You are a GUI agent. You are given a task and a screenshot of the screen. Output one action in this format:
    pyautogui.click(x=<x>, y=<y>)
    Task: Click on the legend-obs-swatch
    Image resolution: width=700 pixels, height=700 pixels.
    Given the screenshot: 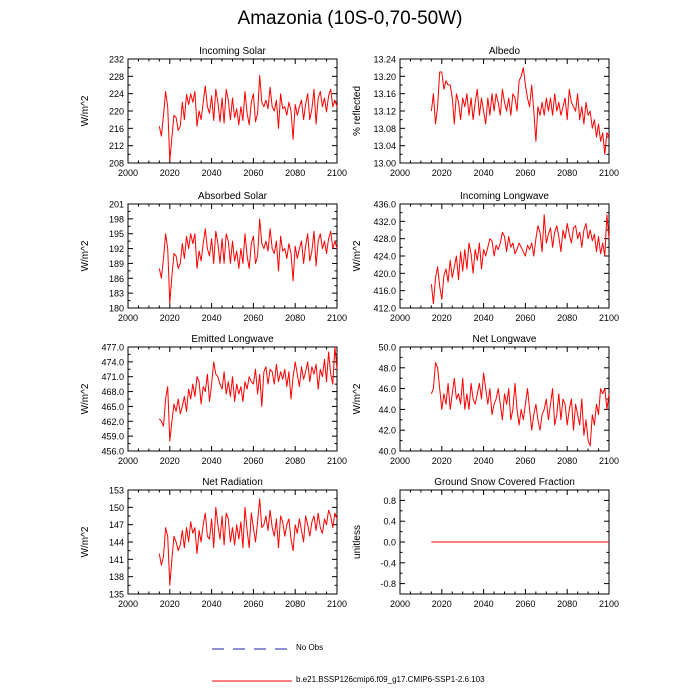 What is the action you would take?
    pyautogui.click(x=252, y=649)
    